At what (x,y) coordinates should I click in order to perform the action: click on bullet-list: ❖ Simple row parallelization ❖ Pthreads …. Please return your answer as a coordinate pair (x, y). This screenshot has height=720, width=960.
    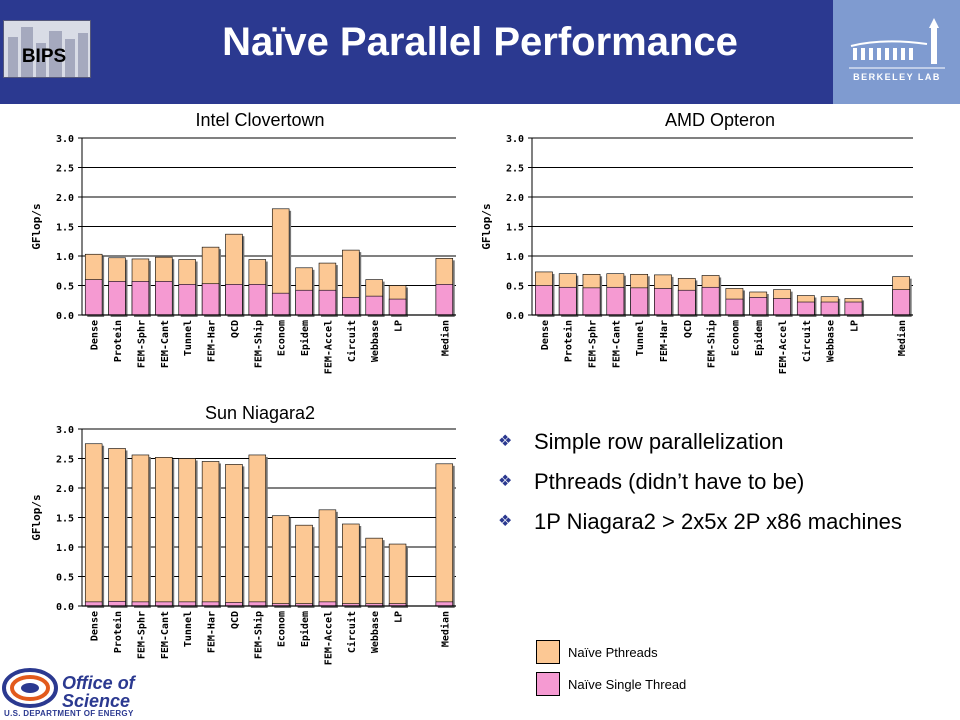
    Looking at the image, I should click on (718, 488).